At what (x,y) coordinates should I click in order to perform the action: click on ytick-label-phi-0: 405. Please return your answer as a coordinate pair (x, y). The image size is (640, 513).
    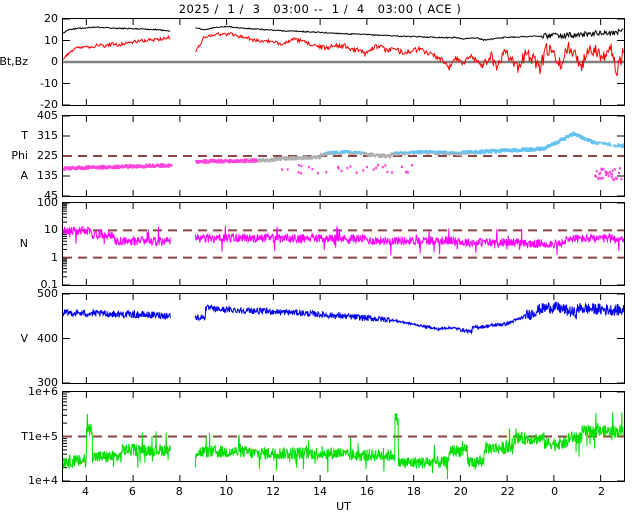
    Looking at the image, I should click on (47, 115).